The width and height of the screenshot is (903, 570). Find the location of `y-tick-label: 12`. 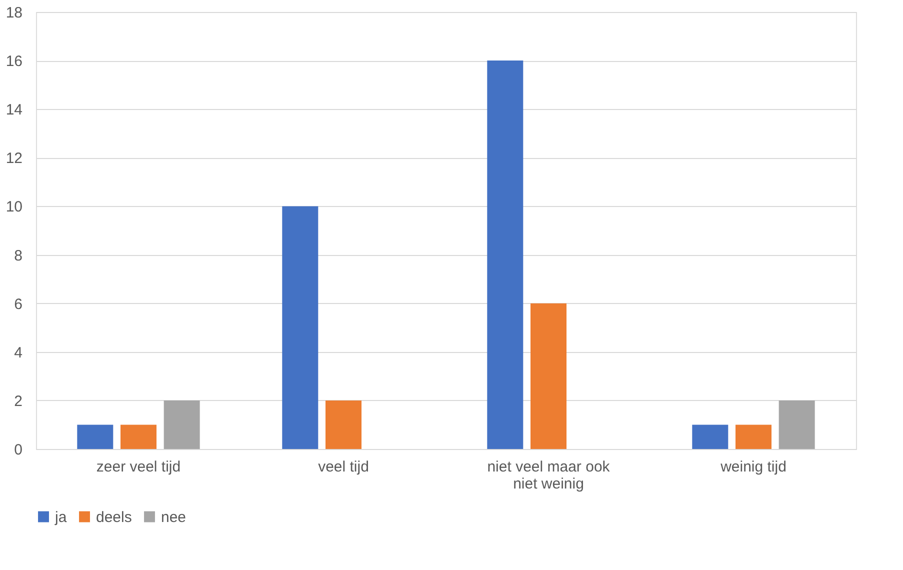

y-tick-label: 12 is located at coordinates (14, 159).